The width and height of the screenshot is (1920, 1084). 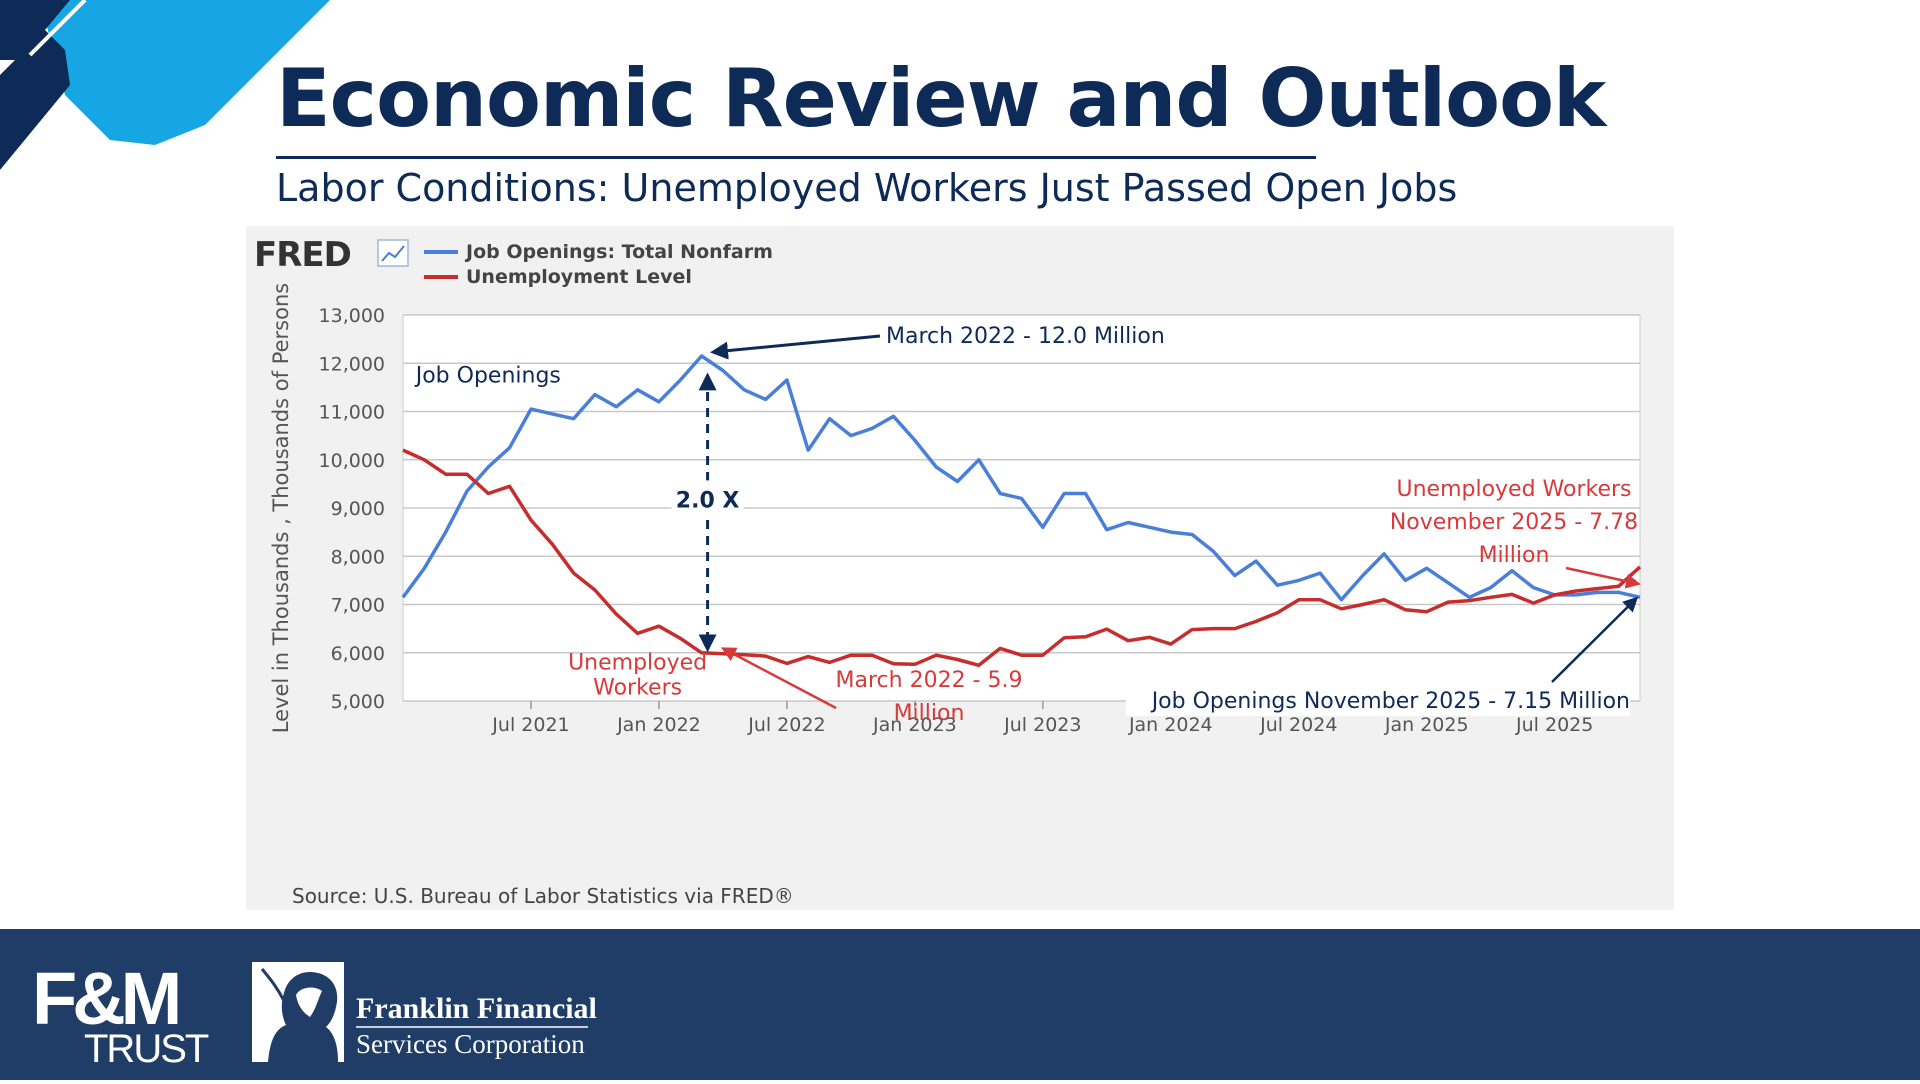 I want to click on y-tick-label: 7,000, so click(x=358, y=606).